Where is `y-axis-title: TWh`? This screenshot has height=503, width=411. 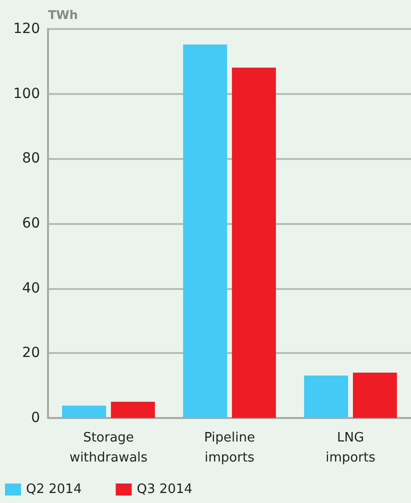 y-axis-title: TWh is located at coordinates (63, 15).